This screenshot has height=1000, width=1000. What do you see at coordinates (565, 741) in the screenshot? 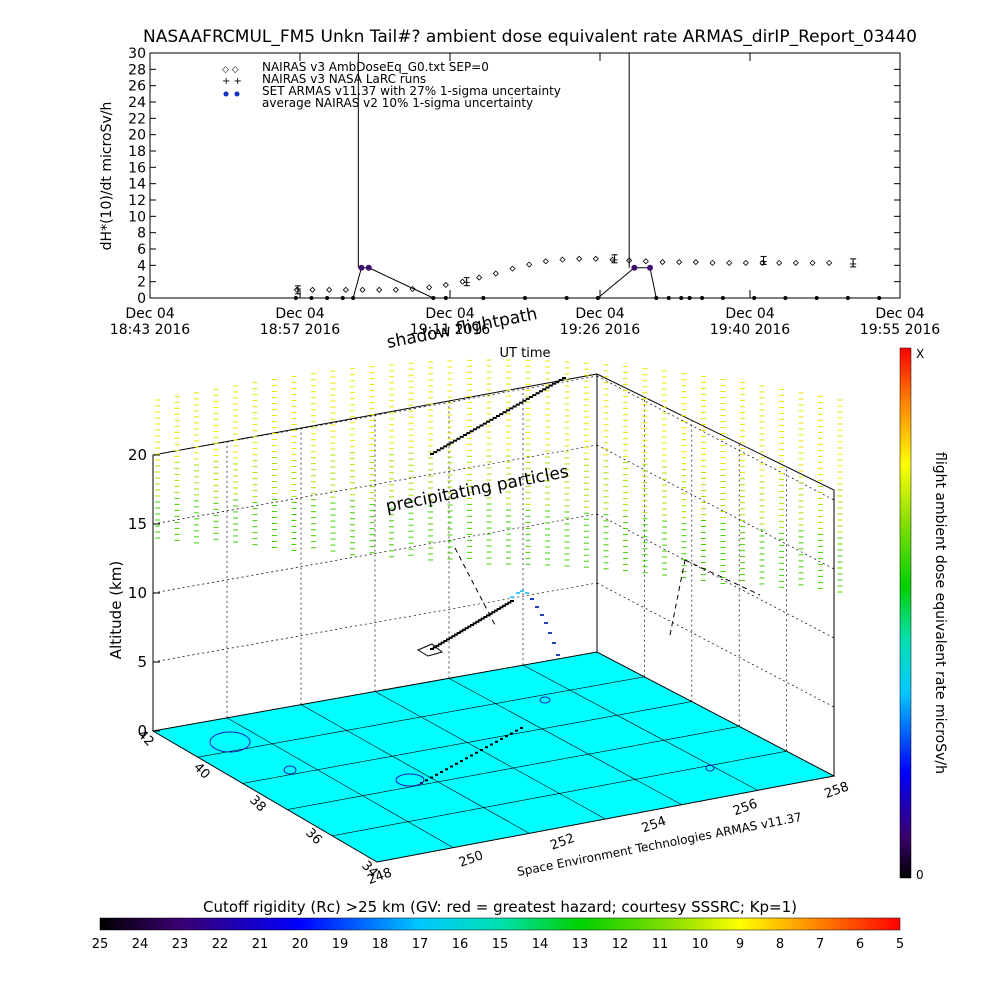
I see `ground-gridline` at bounding box center [565, 741].